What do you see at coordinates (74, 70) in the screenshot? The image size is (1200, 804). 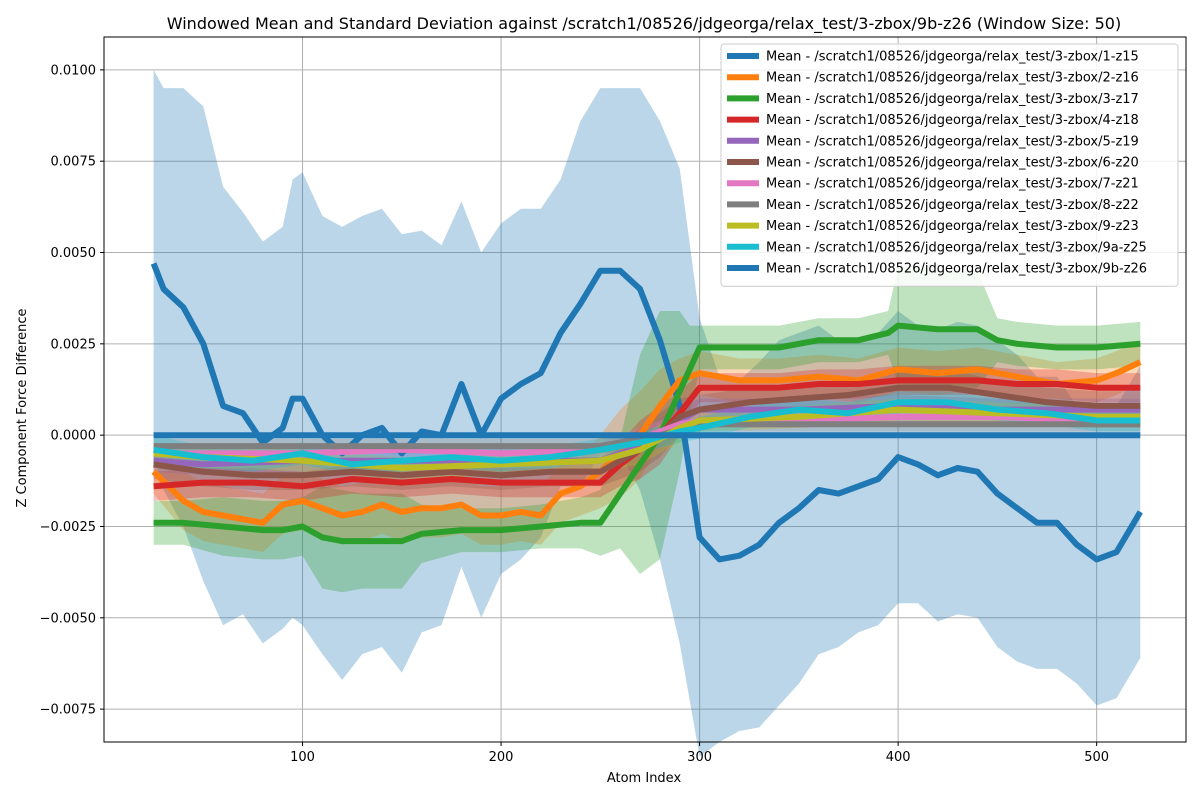 I see `y-tick-label: 0.0100` at bounding box center [74, 70].